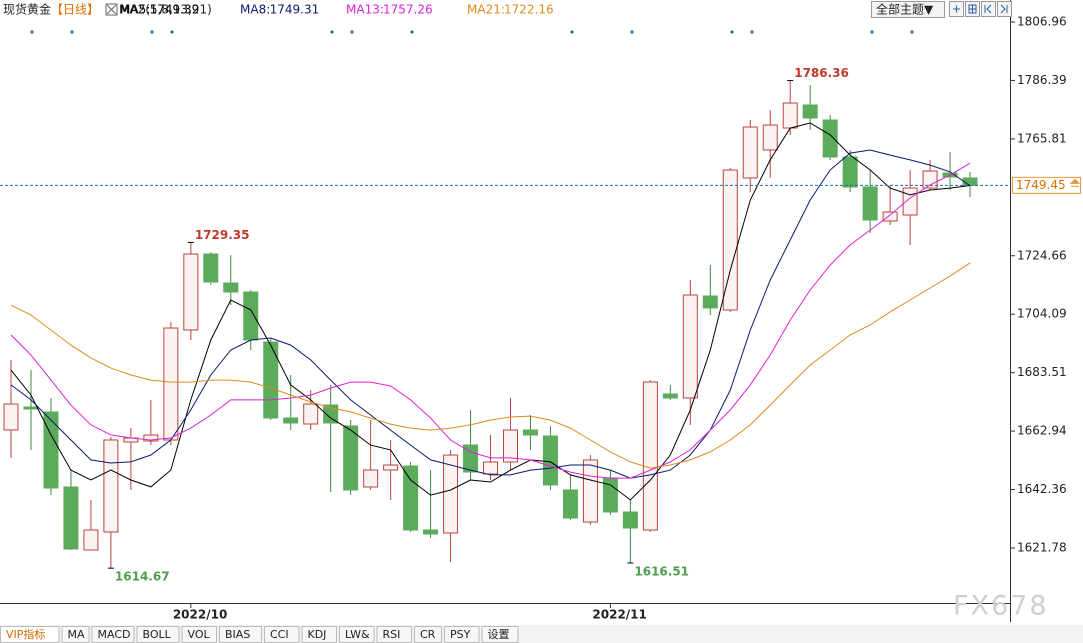 This screenshot has width=1083, height=643. I want to click on y-tick-label: 1642.36, so click(1042, 489).